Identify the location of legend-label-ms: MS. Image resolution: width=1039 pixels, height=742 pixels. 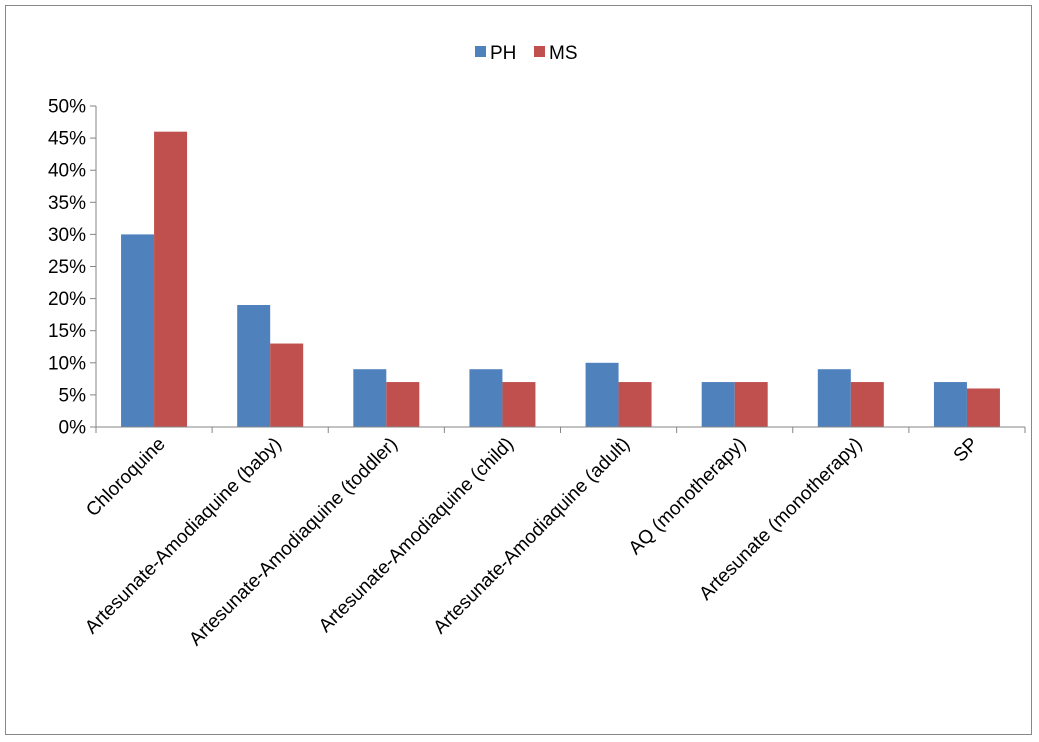
(563, 53).